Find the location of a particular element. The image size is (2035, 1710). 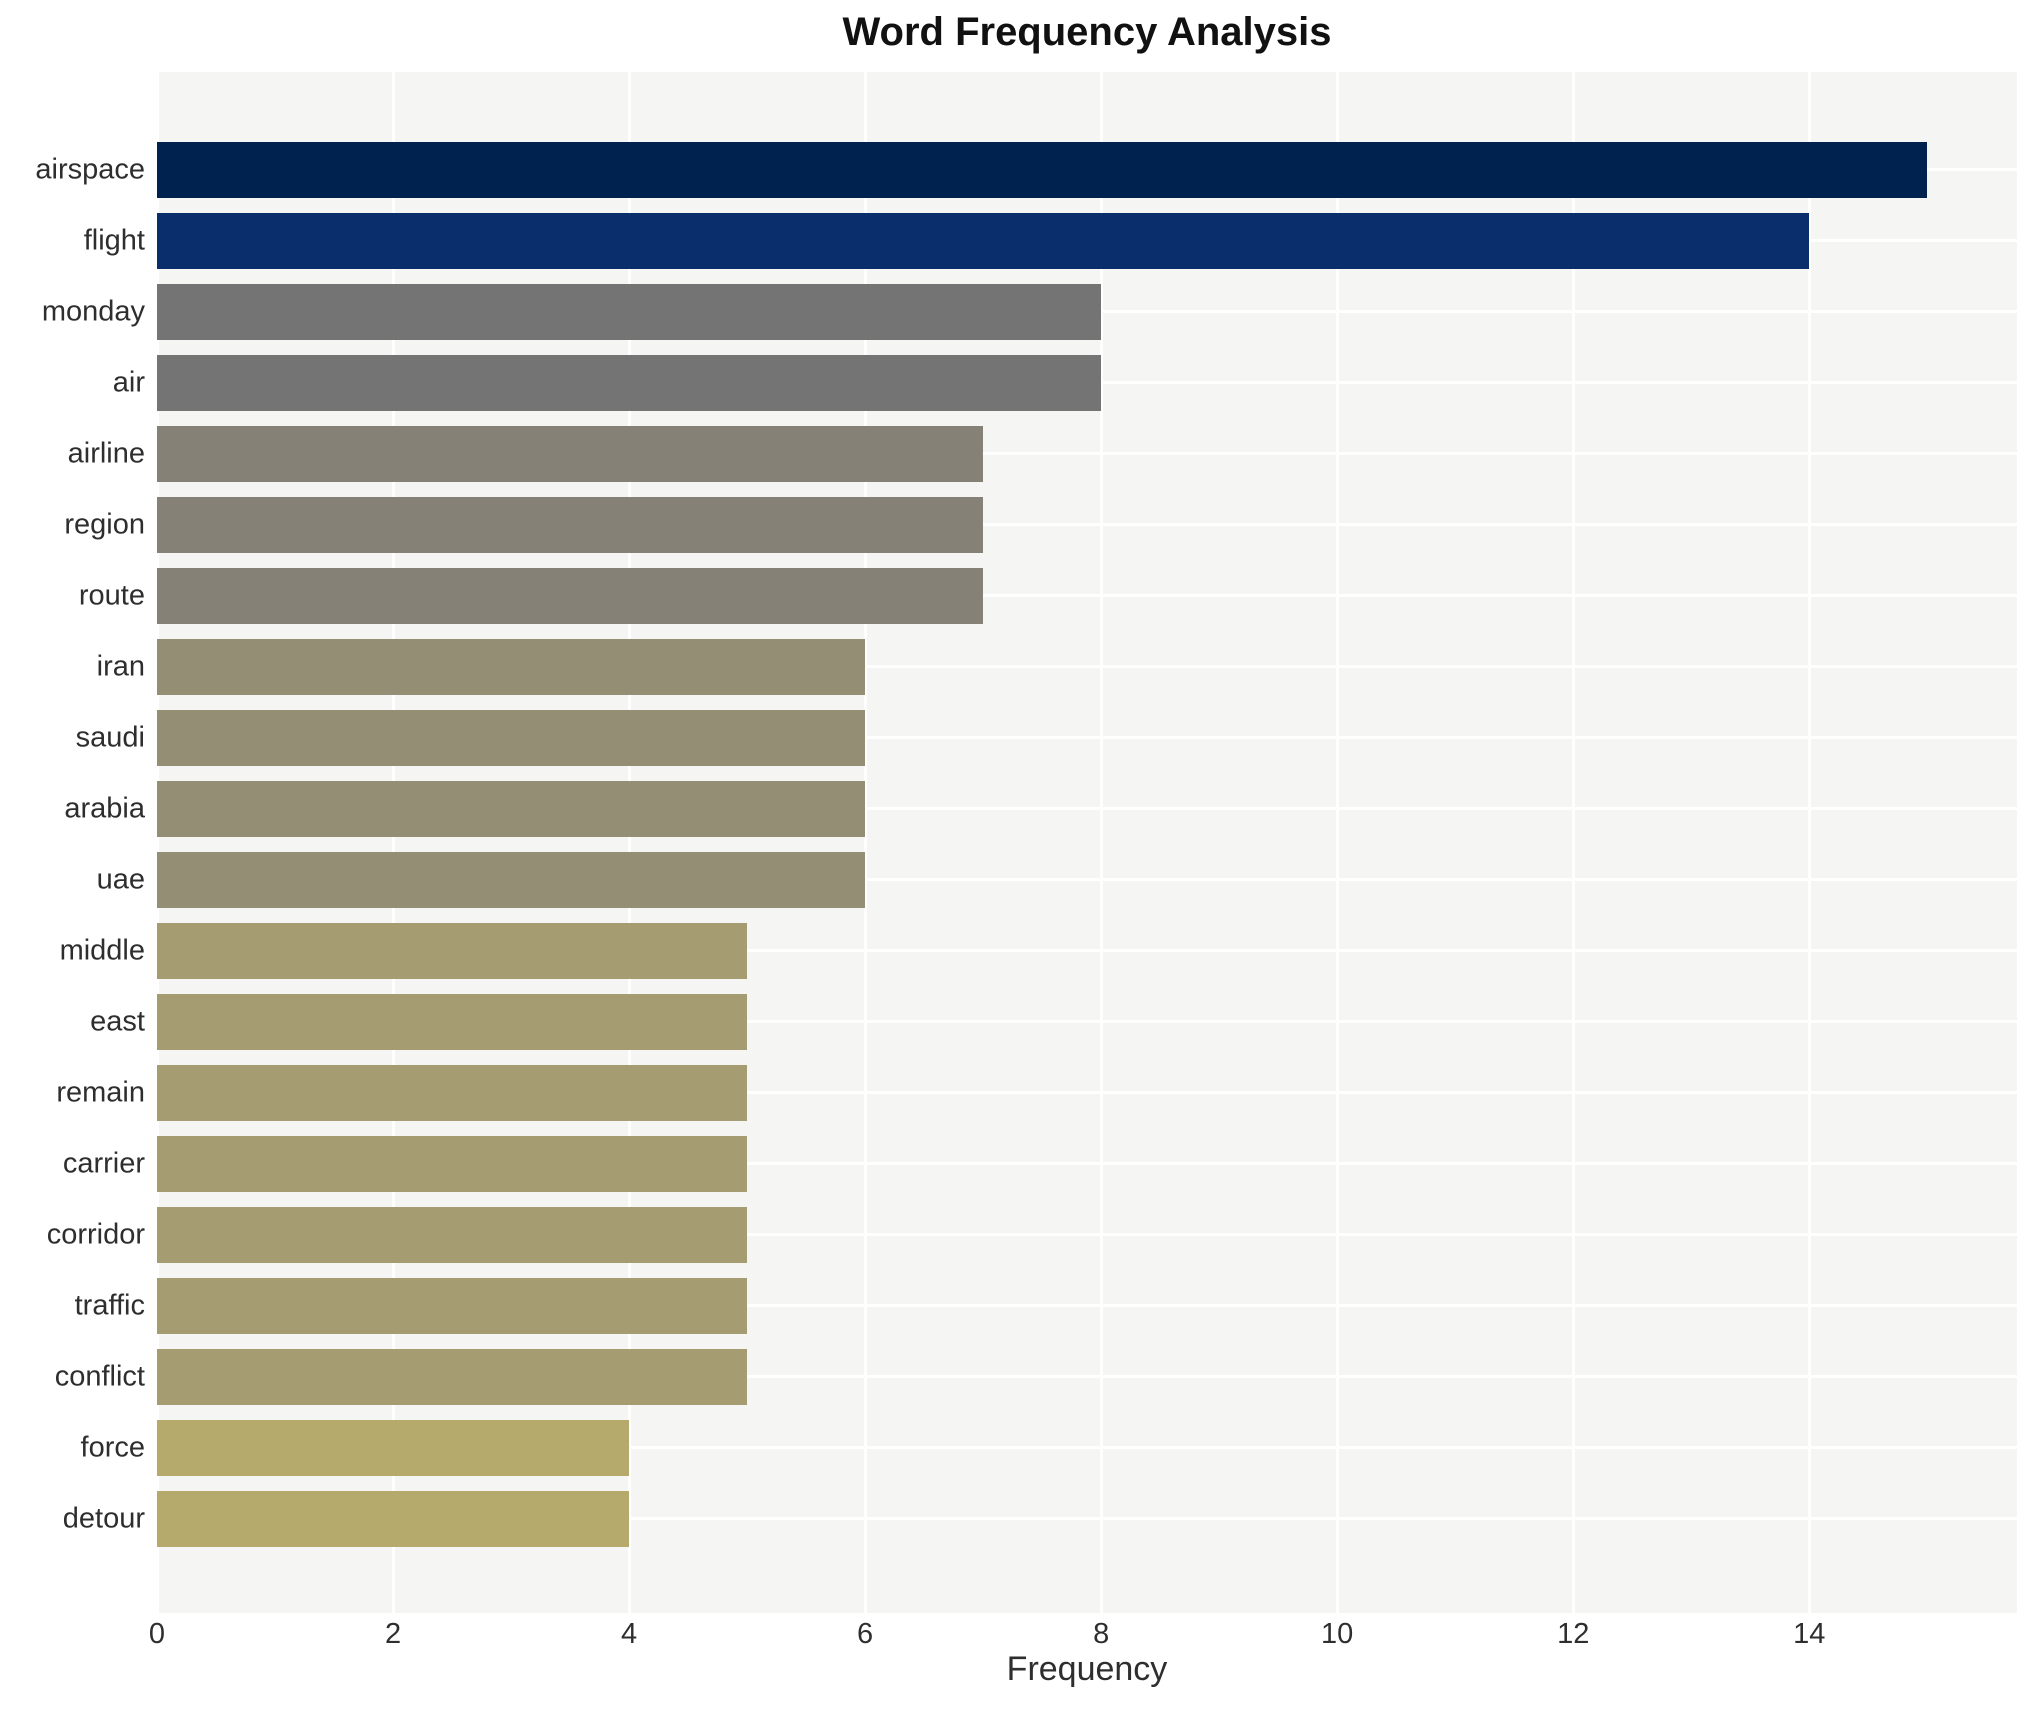

y-tick-label-corridor: corridor is located at coordinates (95, 1234).